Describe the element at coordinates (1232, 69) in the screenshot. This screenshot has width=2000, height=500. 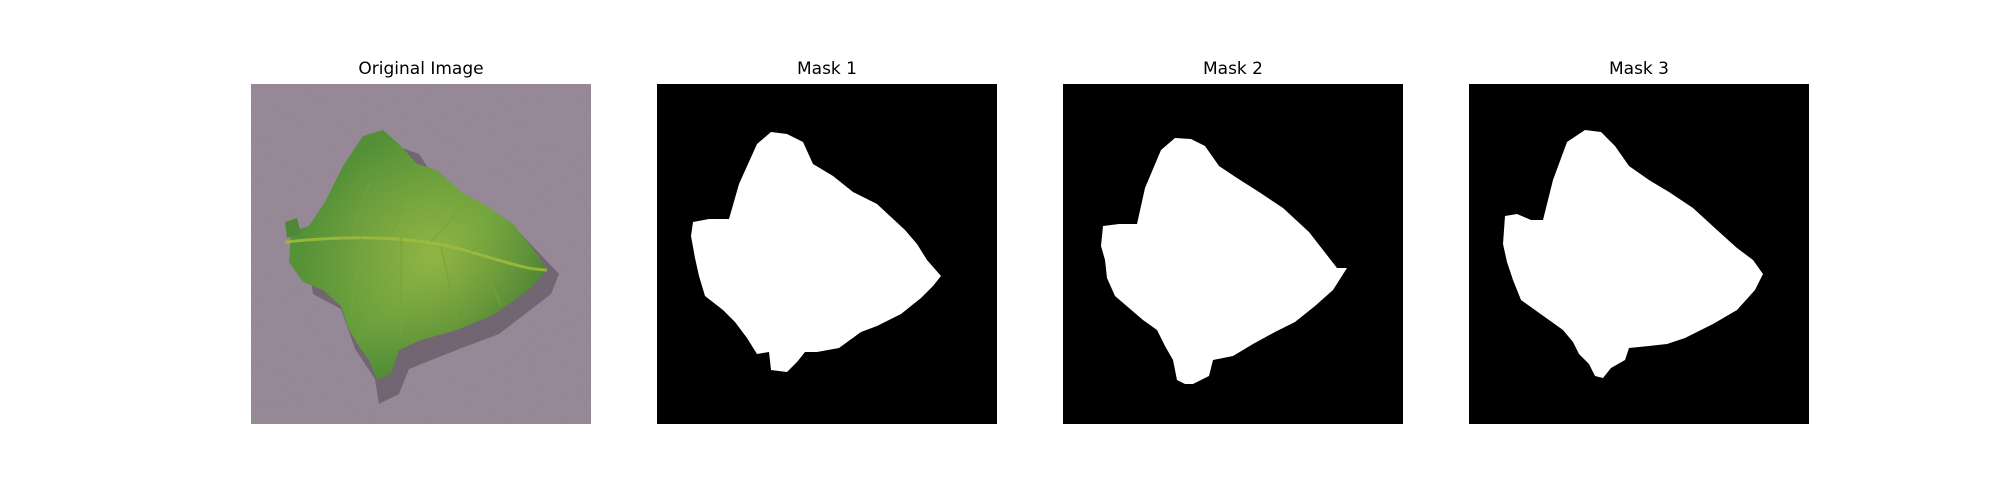
I see `panel-title: Mask 2` at that location.